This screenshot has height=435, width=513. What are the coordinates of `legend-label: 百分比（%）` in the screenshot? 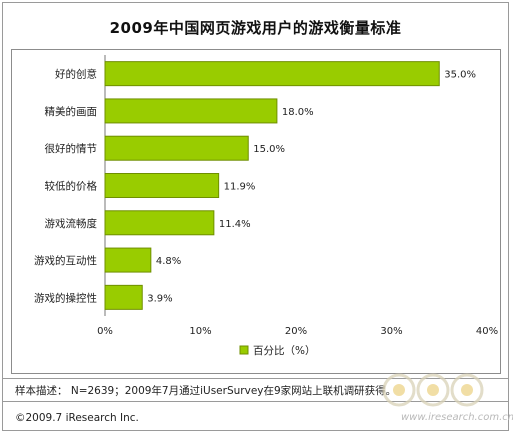 It's located at (284, 350).